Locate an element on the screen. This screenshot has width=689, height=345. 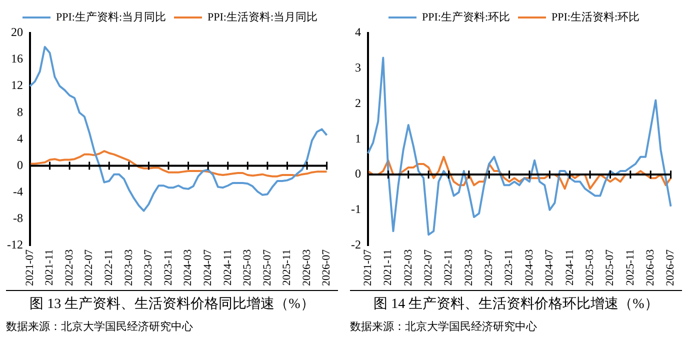
text: 图 13 生产资料、生活资料价格同比增速（%） is located at coordinates (172, 301).